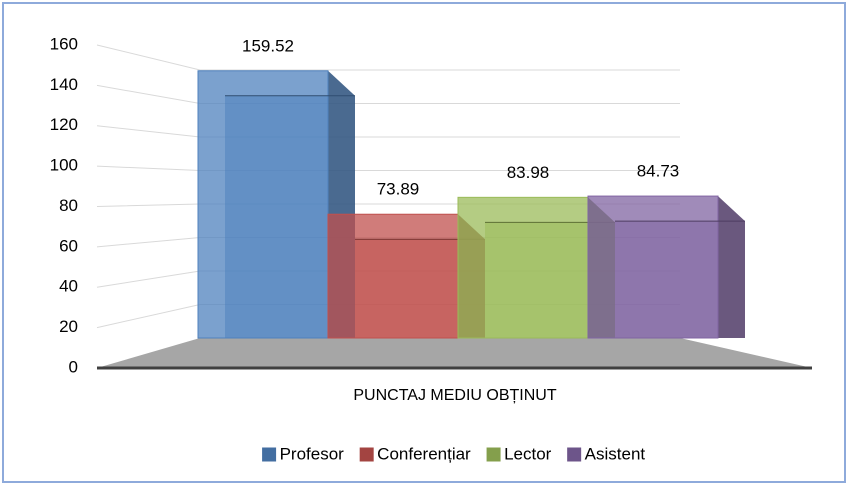 Image resolution: width=848 pixels, height=490 pixels. What do you see at coordinates (388, 57) in the screenshot?
I see `grid-line` at bounding box center [388, 57].